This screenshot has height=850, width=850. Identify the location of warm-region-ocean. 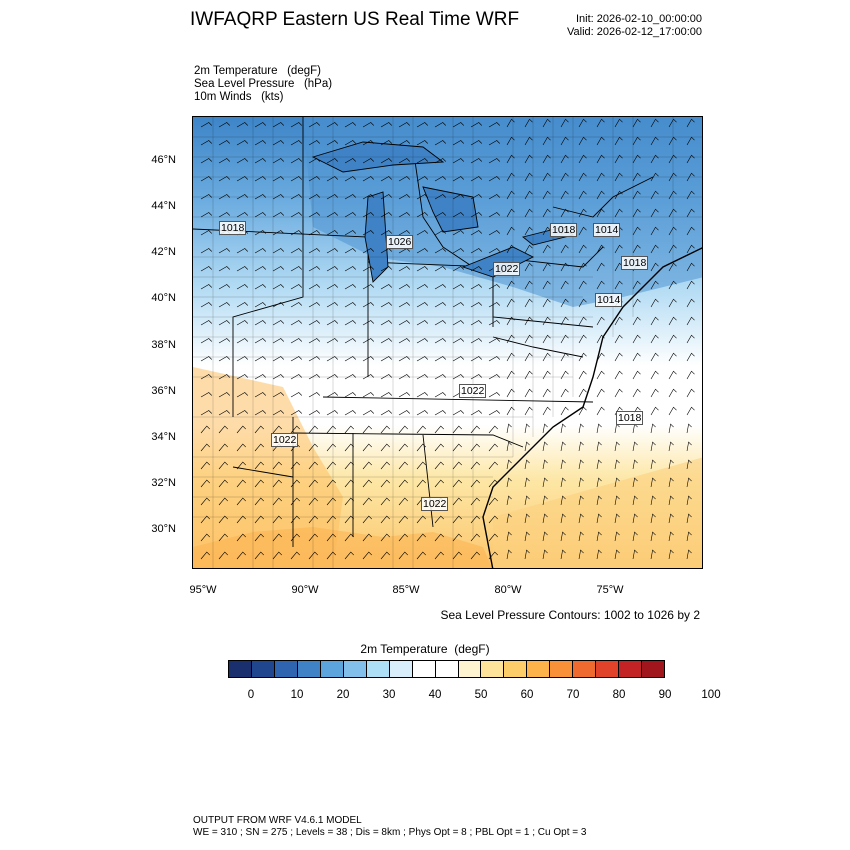
(597, 512).